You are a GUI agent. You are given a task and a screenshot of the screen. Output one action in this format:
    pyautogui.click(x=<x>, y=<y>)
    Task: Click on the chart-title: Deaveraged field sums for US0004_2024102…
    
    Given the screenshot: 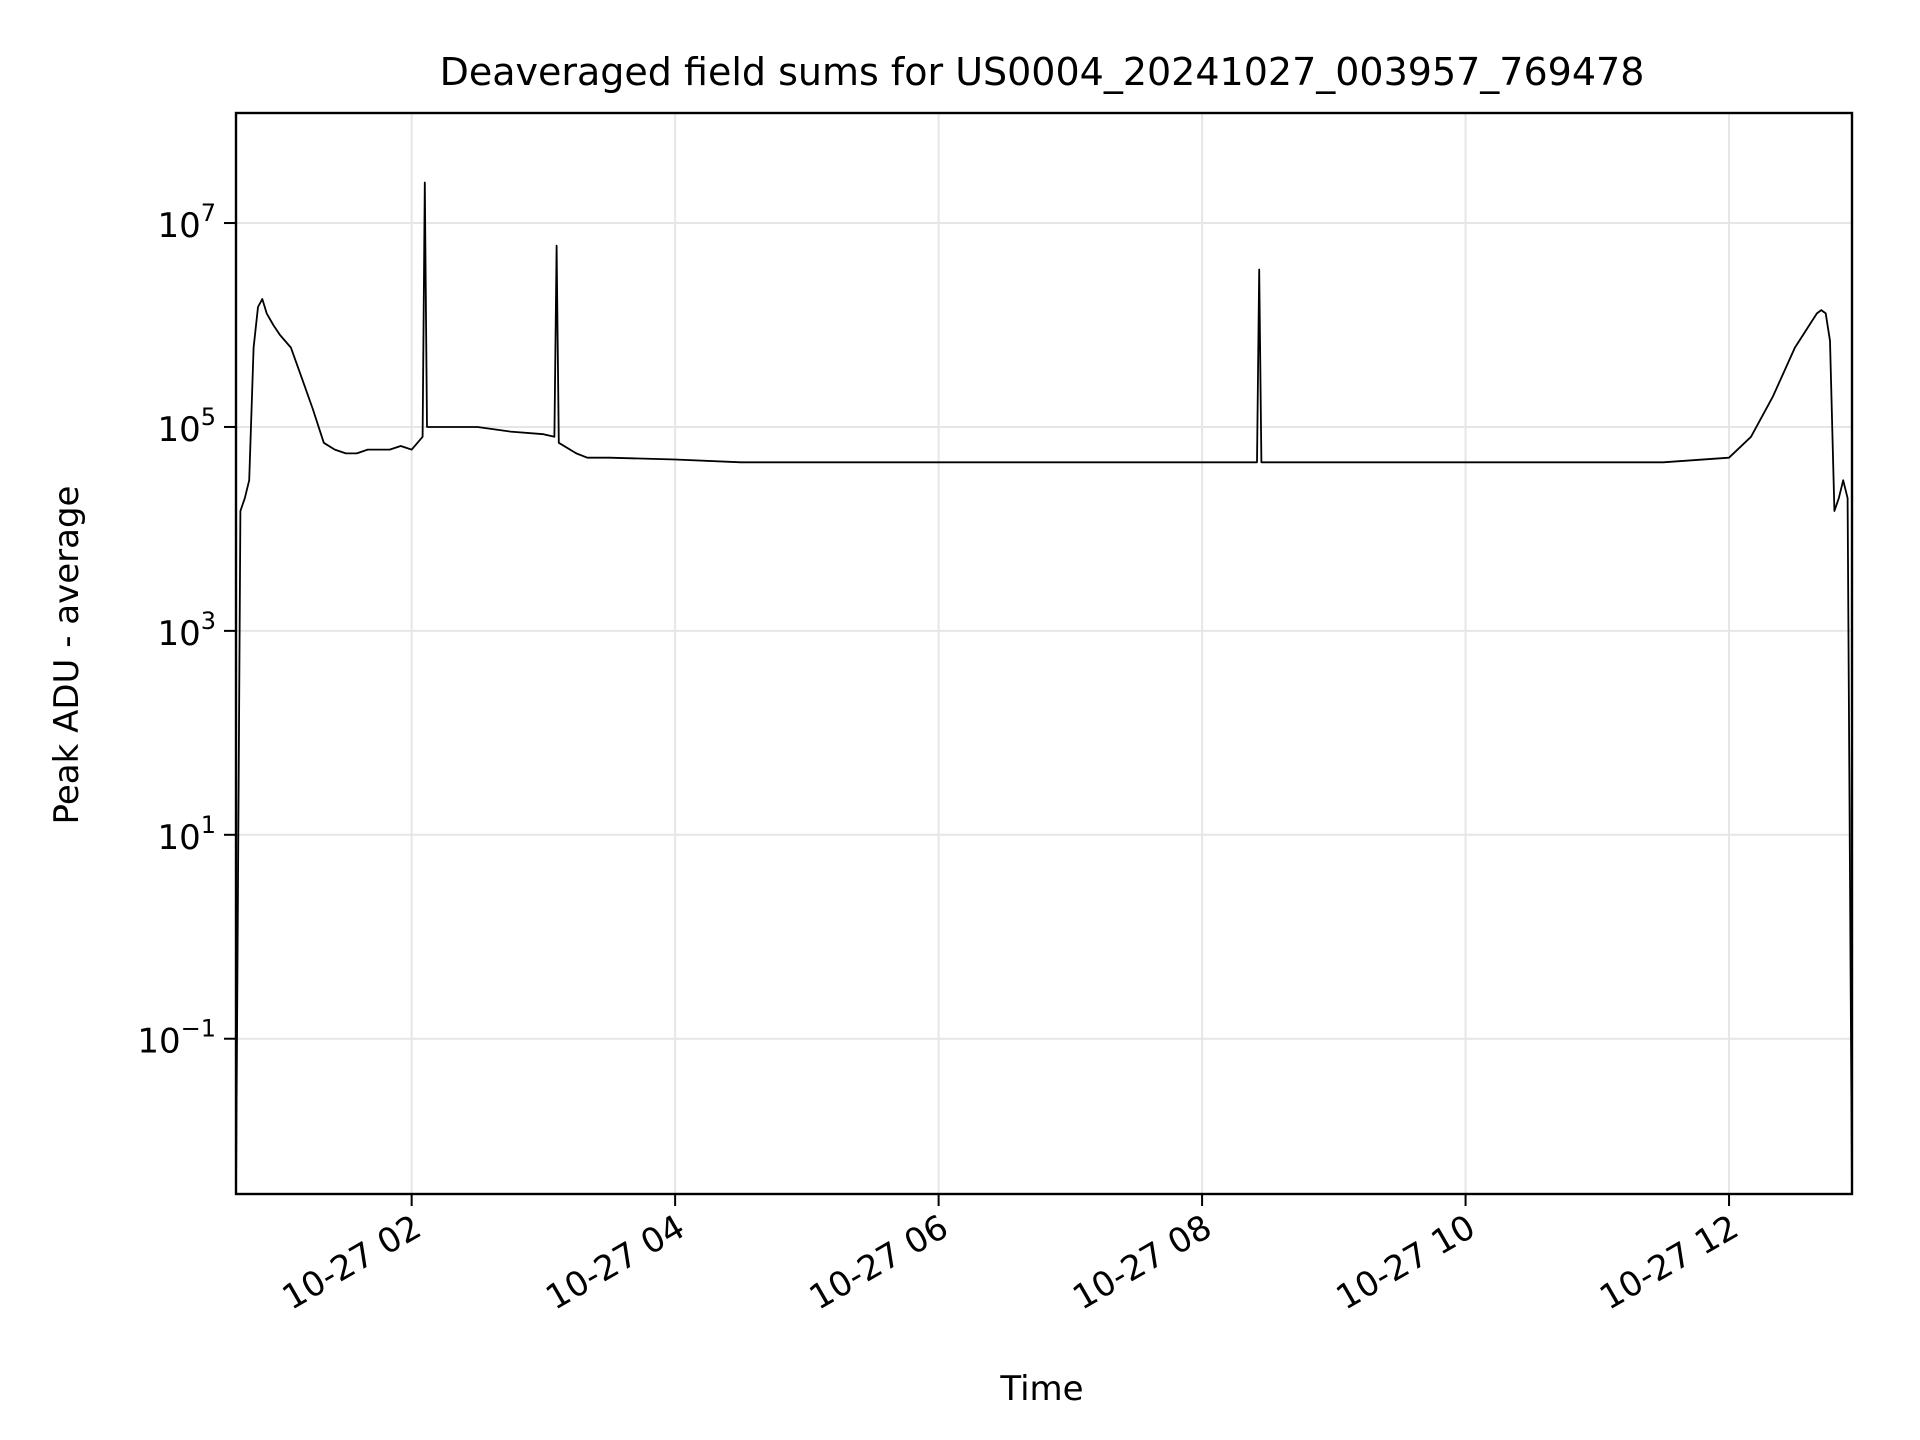 What is the action you would take?
    pyautogui.click(x=1042, y=72)
    